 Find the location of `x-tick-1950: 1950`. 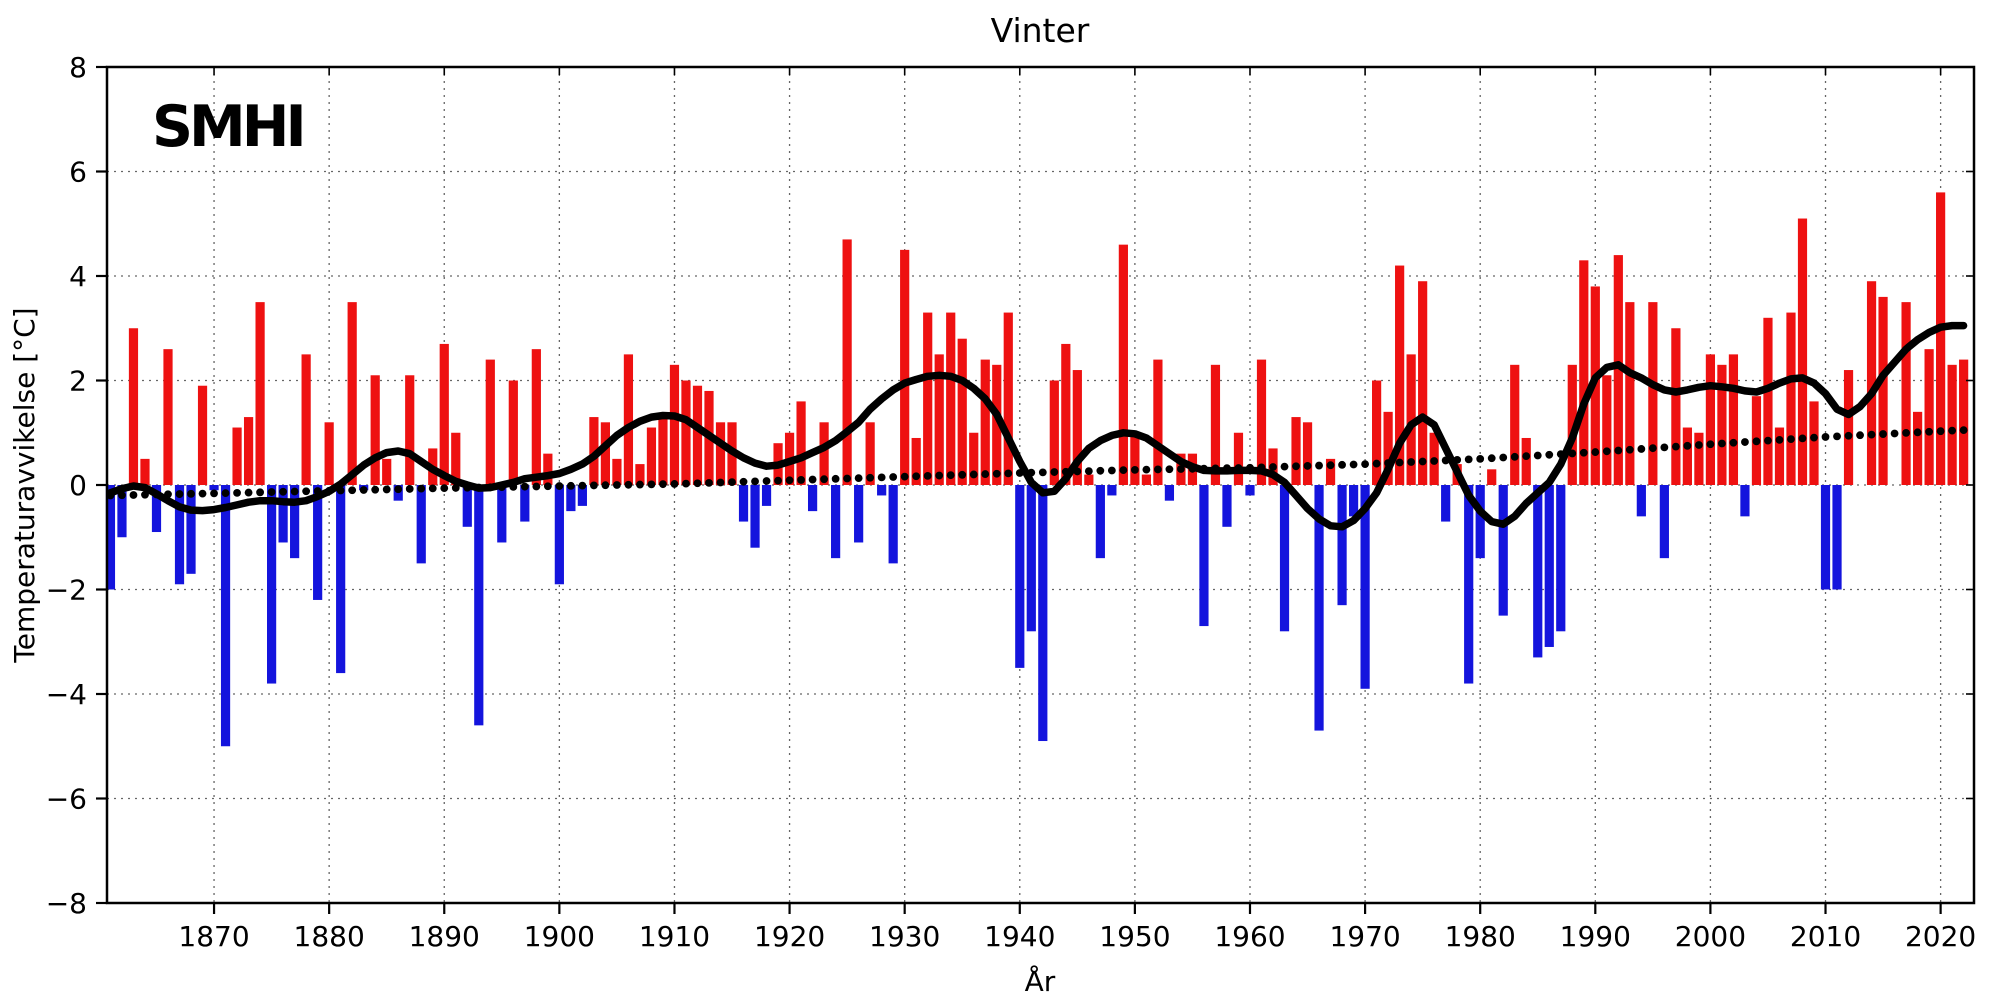

x-tick-1950: 1950 is located at coordinates (1134, 936).